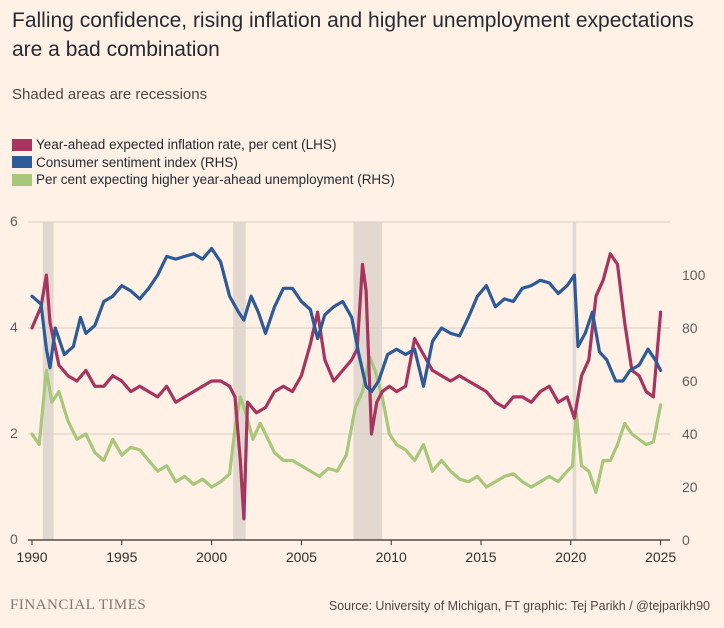 The height and width of the screenshot is (628, 724). What do you see at coordinates (694, 275) in the screenshot?
I see `y-right-tick-label: 100` at bounding box center [694, 275].